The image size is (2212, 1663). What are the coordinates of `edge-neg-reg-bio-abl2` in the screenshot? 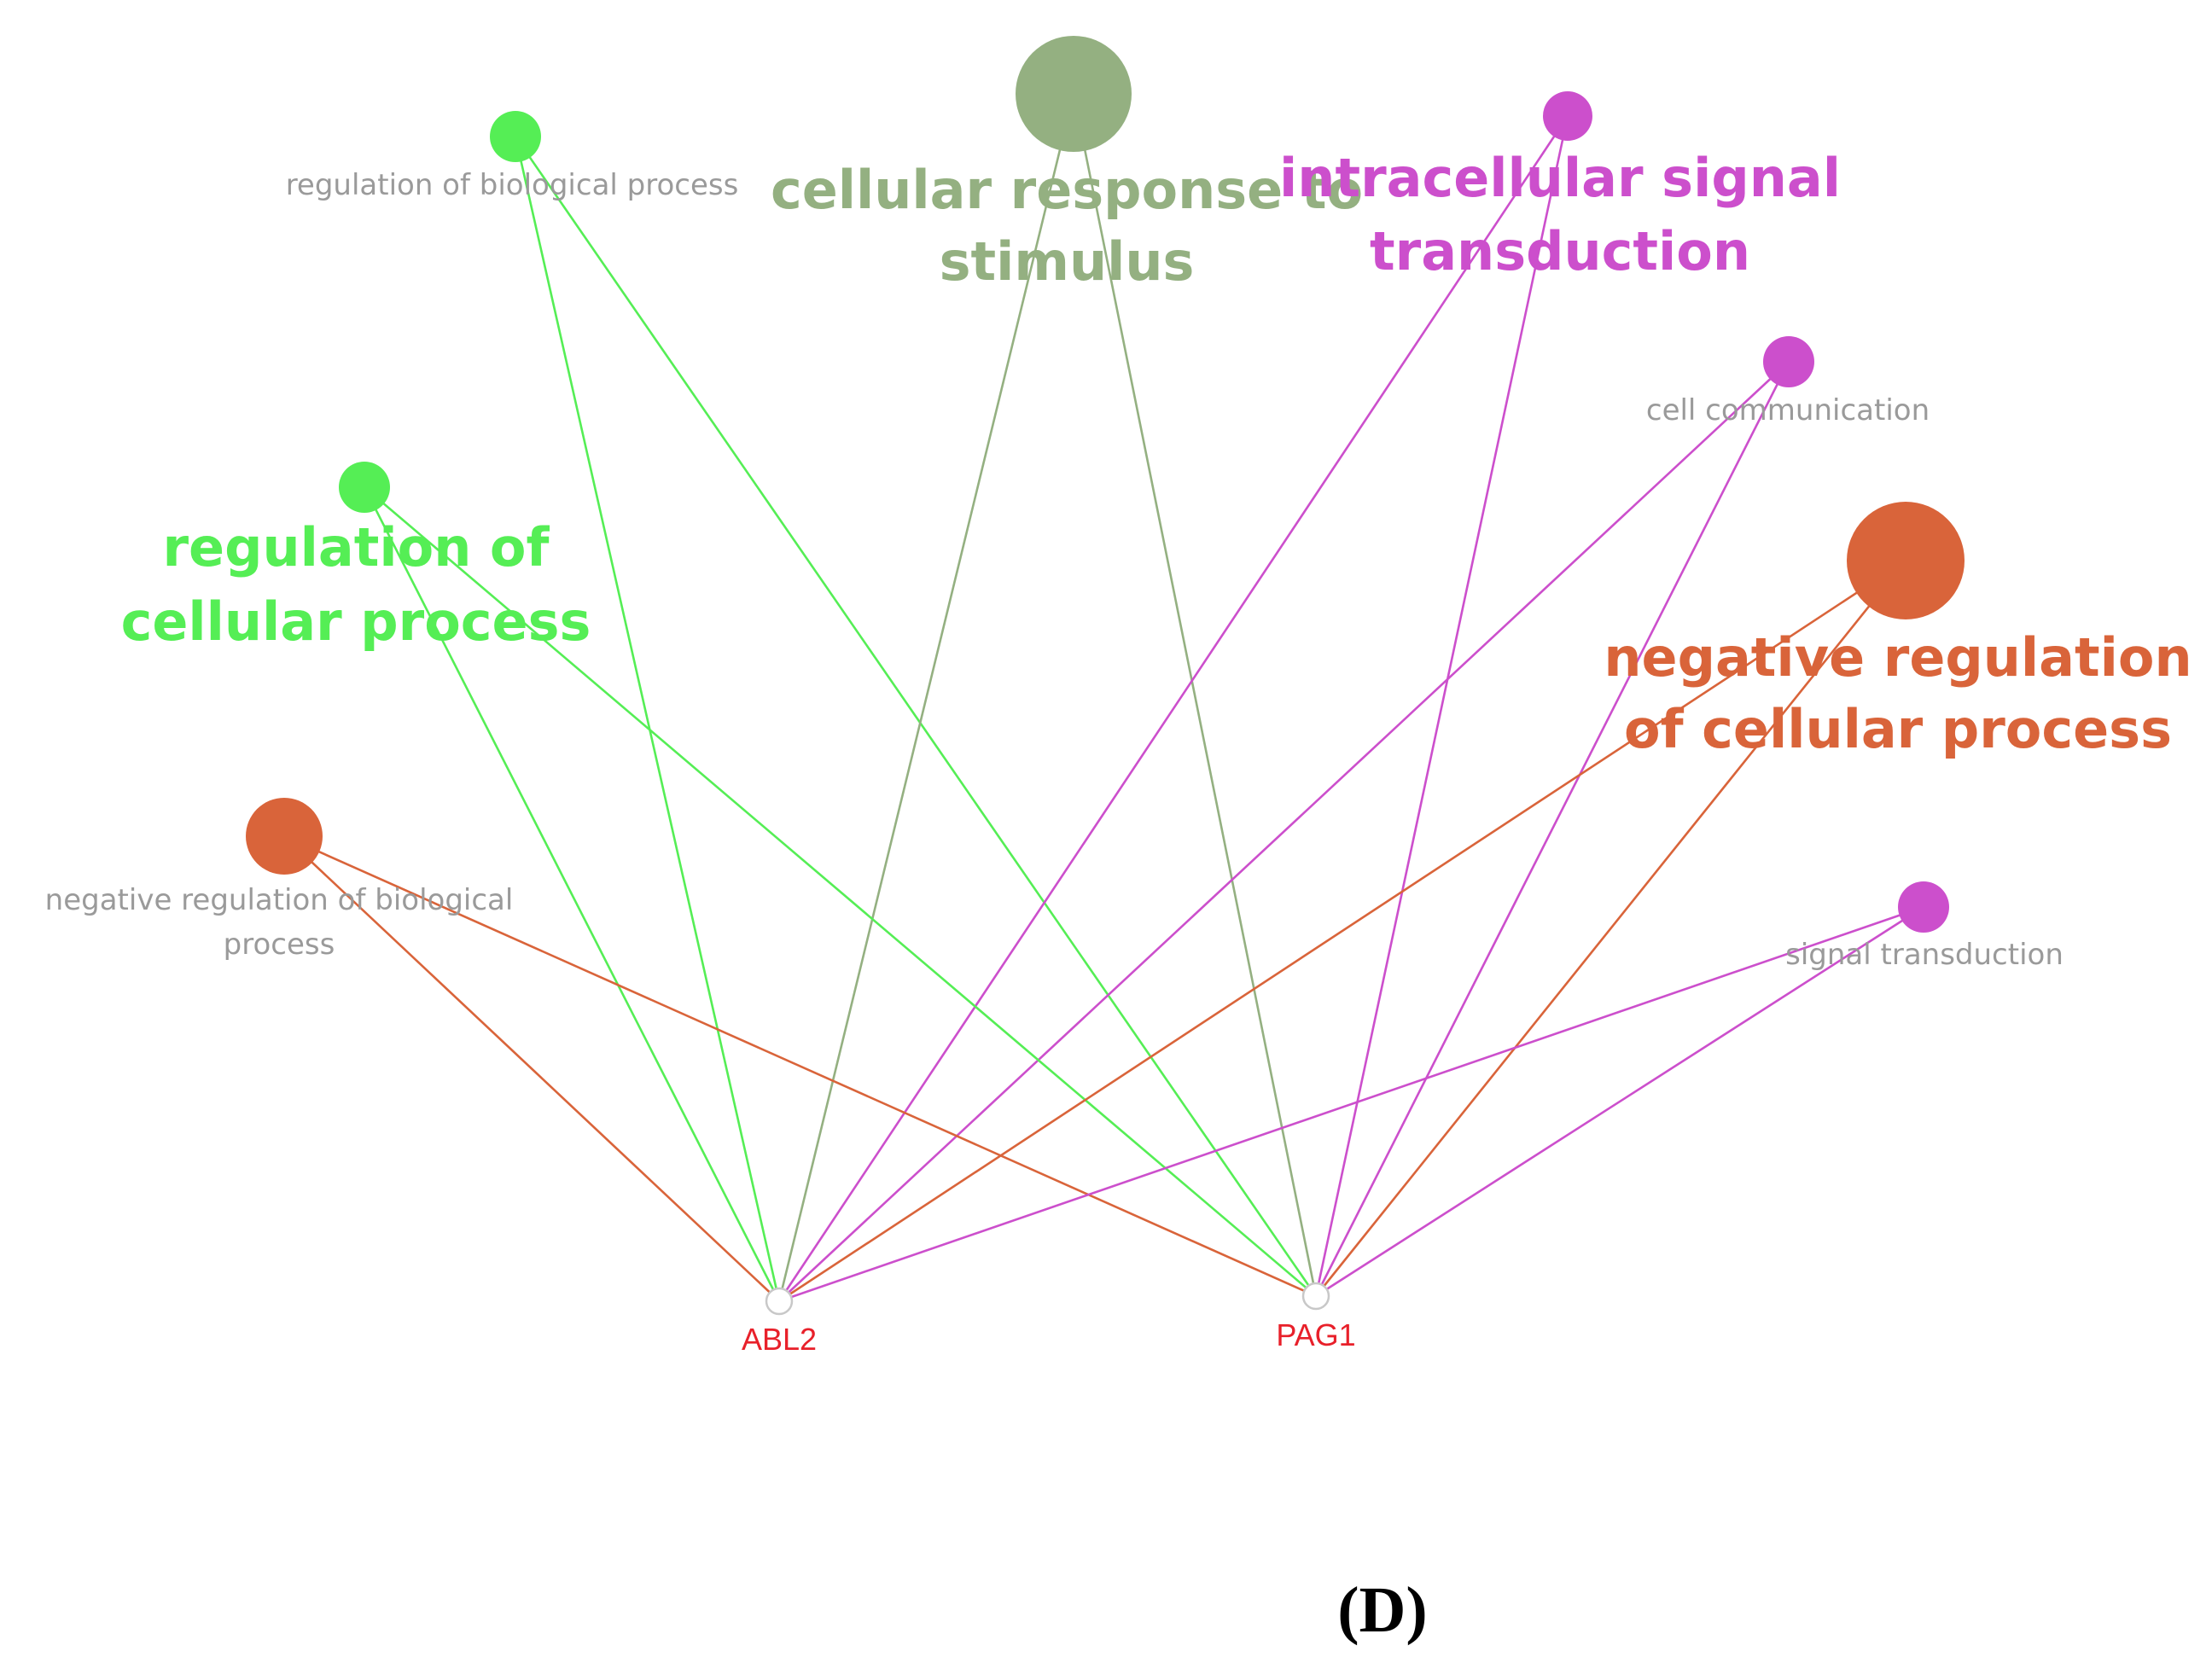 It's located at (531, 1068).